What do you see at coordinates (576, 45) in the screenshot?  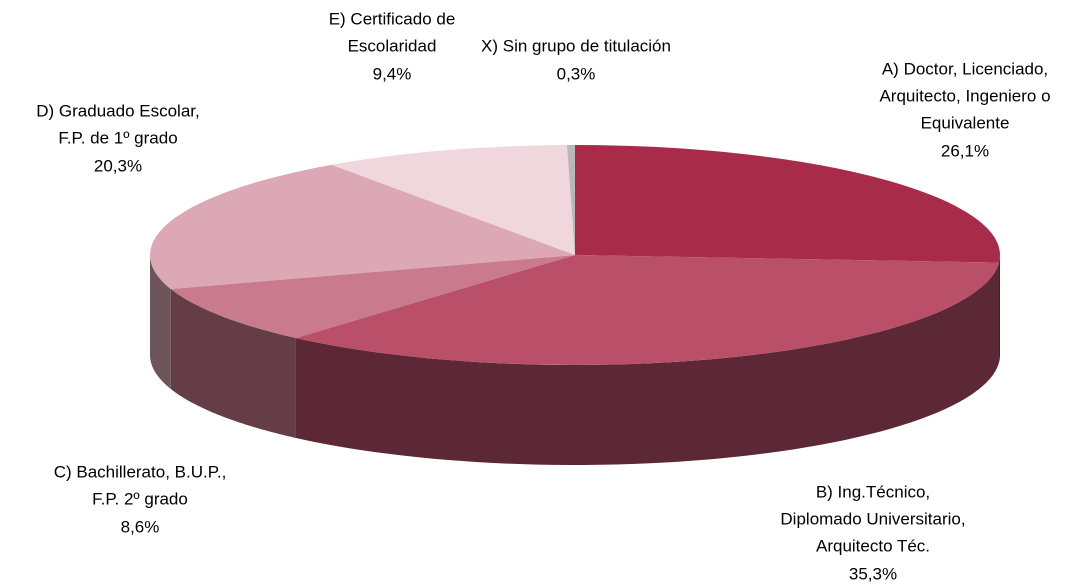 I see `slice-label: X) Sin grupo de titulación` at bounding box center [576, 45].